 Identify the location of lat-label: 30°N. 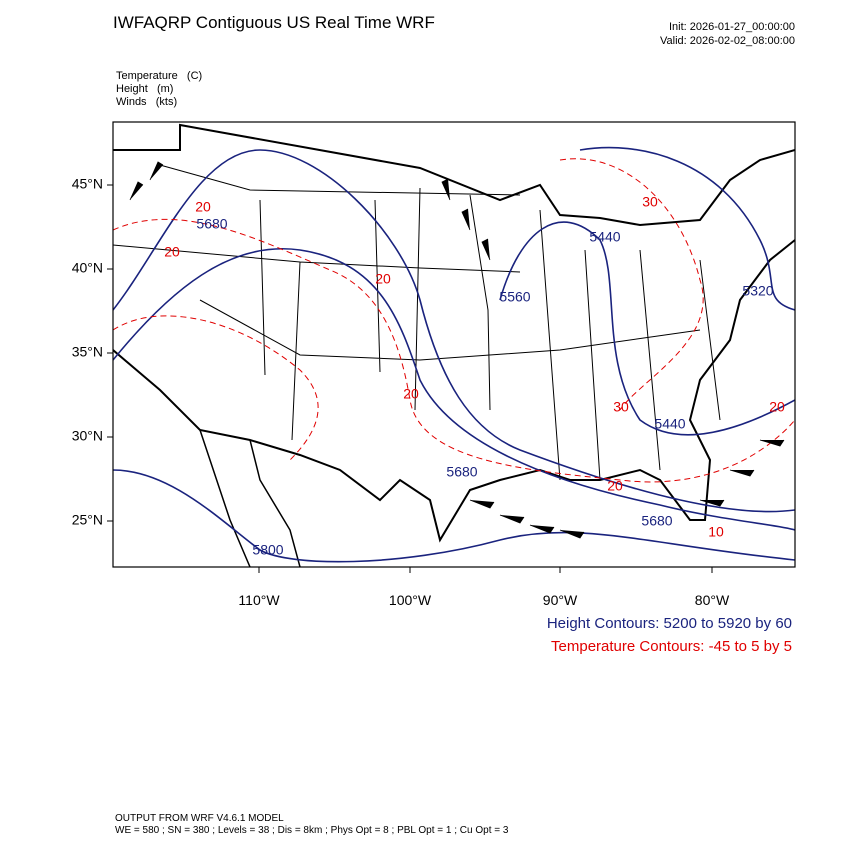
(87, 436).